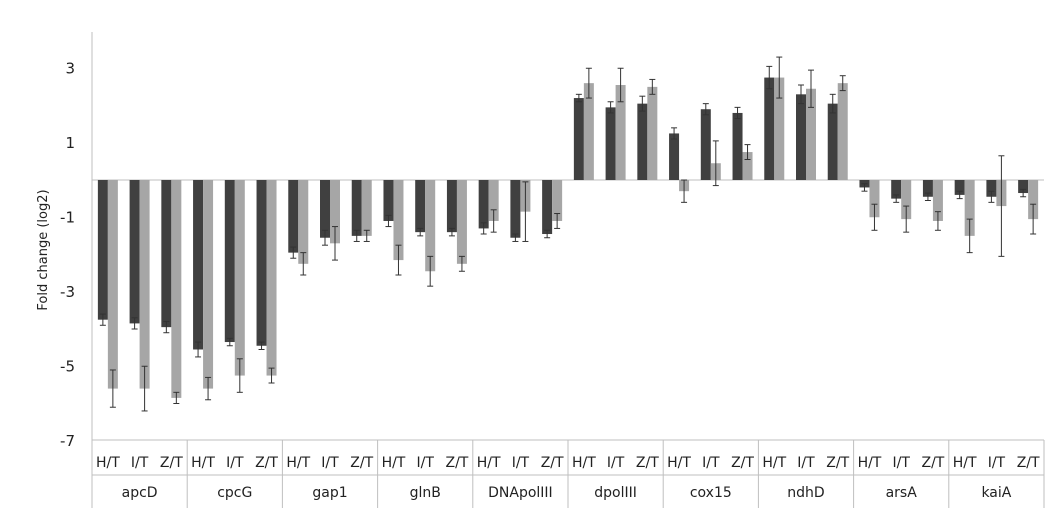  Describe the element at coordinates (234, 493) in the screenshot. I see `category-label: cpcG` at that location.